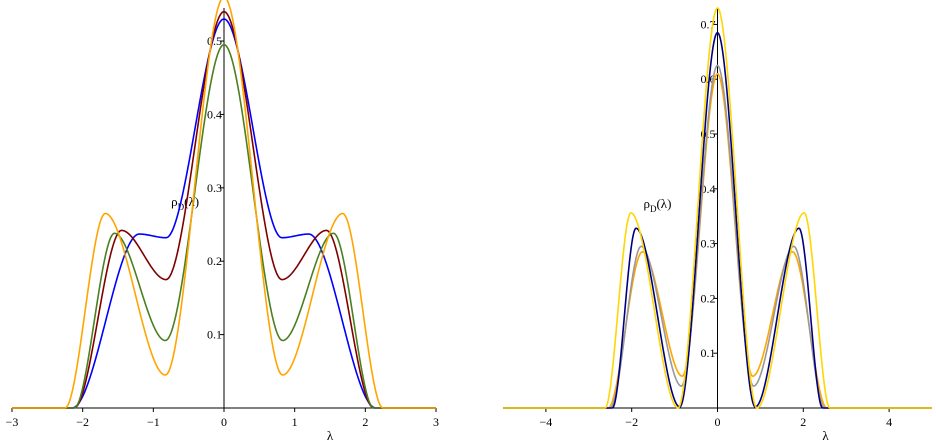 The image size is (936, 448). I want to click on left-x-tick-label: 3, so click(436, 422).